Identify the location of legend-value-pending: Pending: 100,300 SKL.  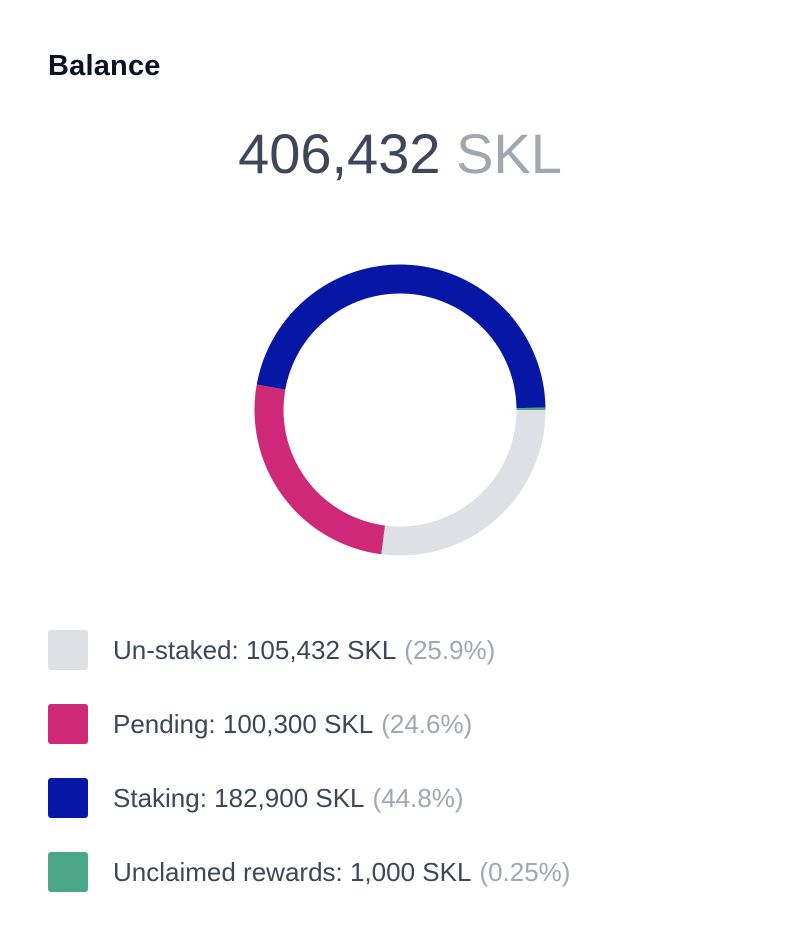
(243, 723).